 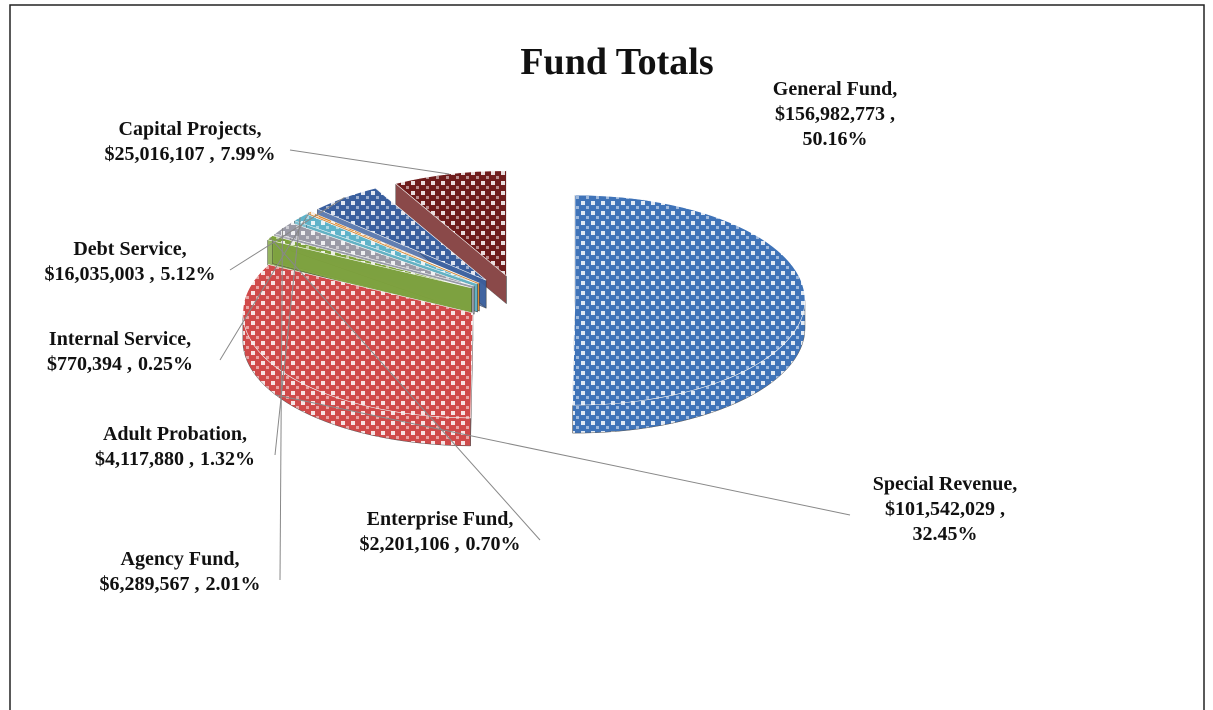 What do you see at coordinates (188, 274) in the screenshot?
I see `data-label-percent: 5.12%` at bounding box center [188, 274].